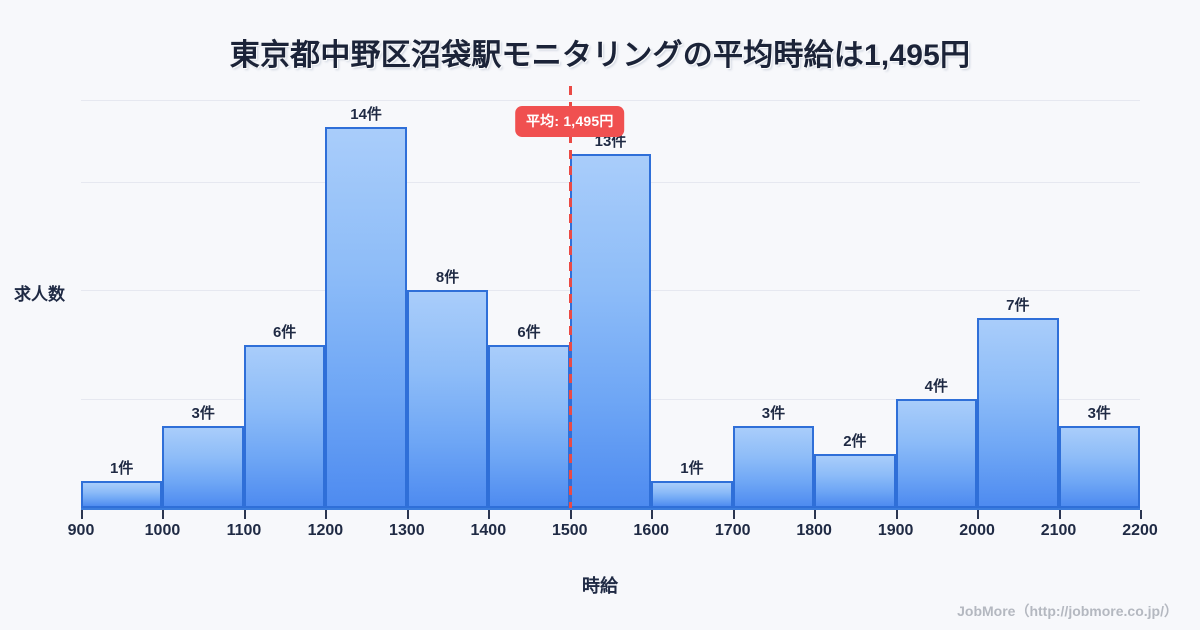 This screenshot has height=630, width=1200. I want to click on x-axis-tick-label: 1400, so click(488, 530).